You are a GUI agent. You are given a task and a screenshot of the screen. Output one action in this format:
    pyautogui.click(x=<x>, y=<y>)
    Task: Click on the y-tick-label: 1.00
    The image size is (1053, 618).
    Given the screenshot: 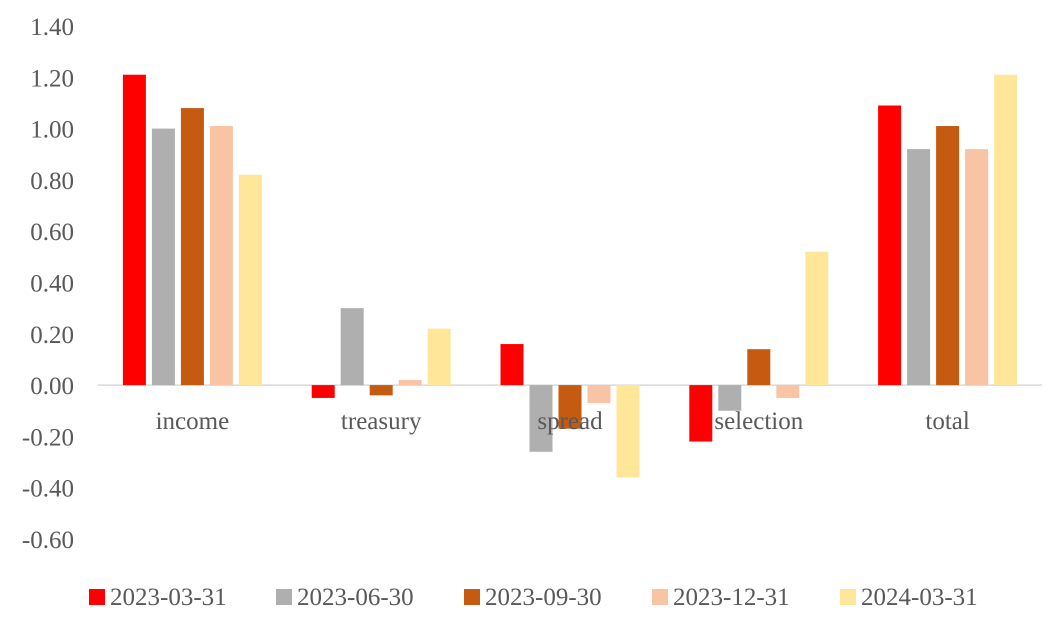 What is the action you would take?
    pyautogui.click(x=52, y=130)
    